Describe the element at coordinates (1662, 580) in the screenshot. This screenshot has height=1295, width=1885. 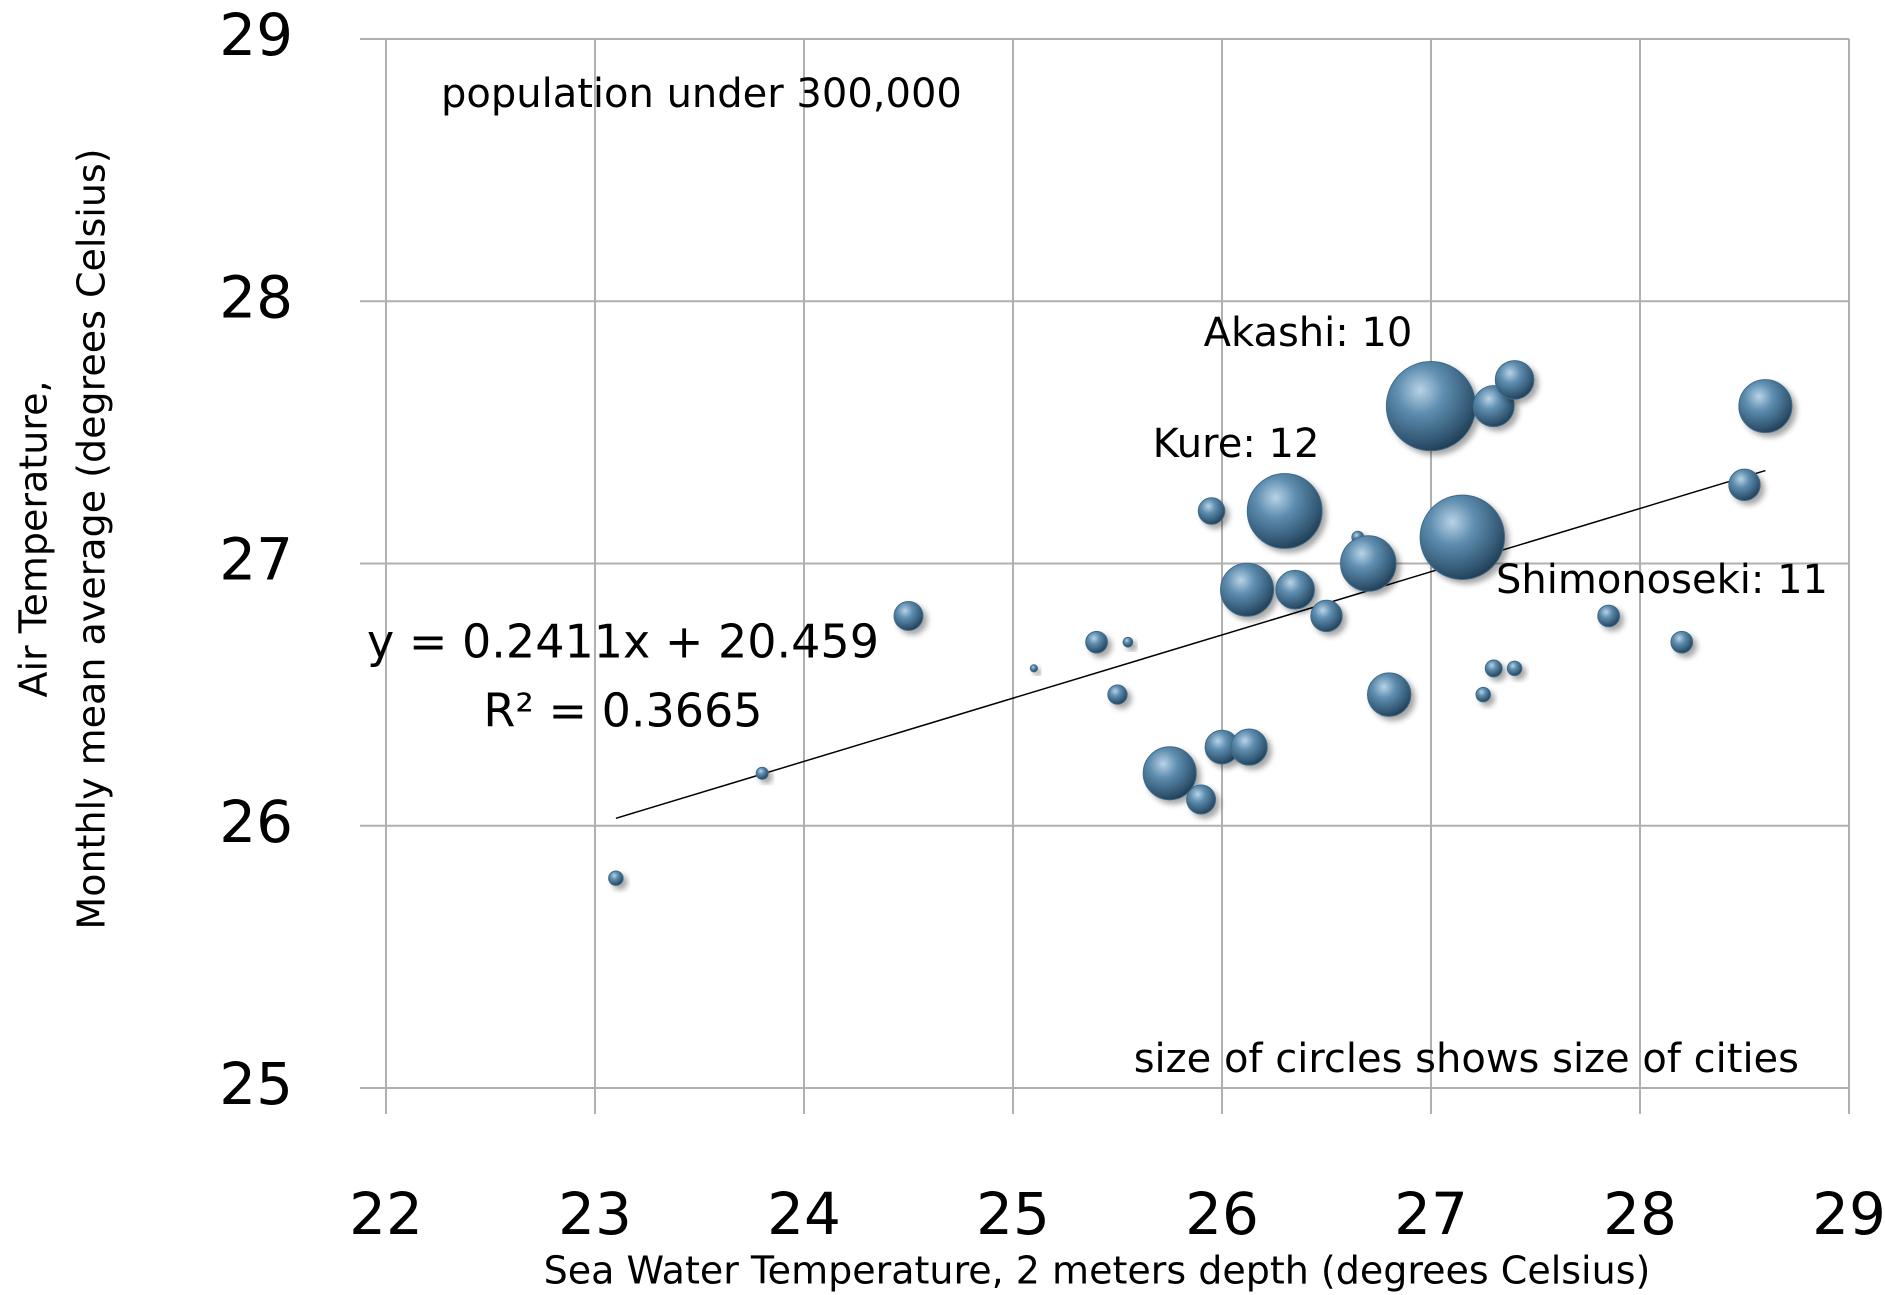
I see `annotation: Shimonoseki: 11` at that location.